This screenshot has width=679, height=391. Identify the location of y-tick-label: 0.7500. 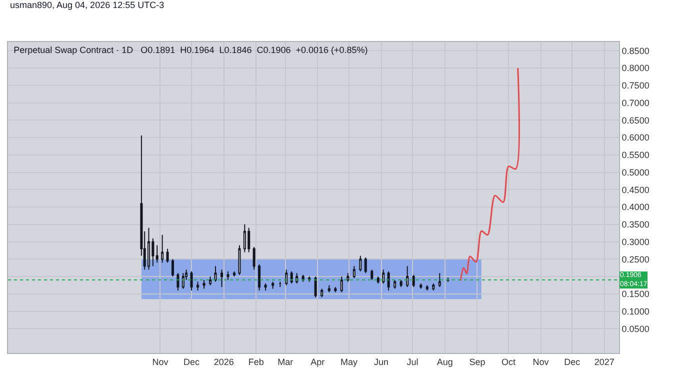
(636, 85).